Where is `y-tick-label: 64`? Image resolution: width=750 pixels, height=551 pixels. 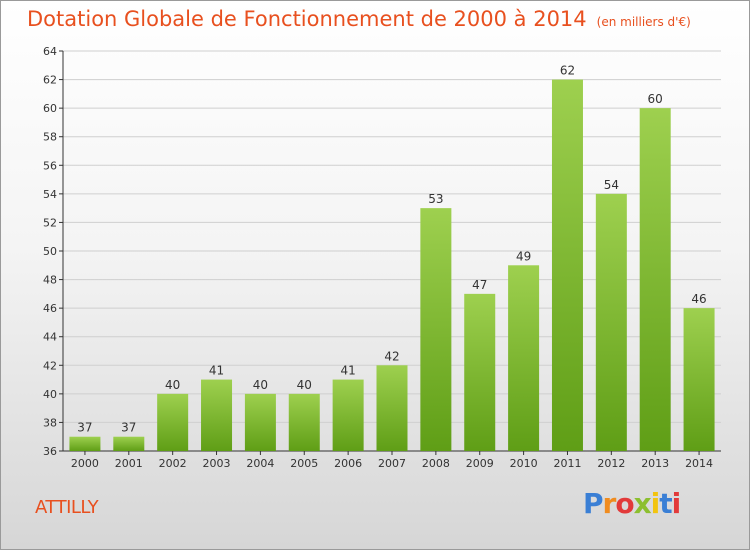
y-tick-label: 64 is located at coordinates (50, 51).